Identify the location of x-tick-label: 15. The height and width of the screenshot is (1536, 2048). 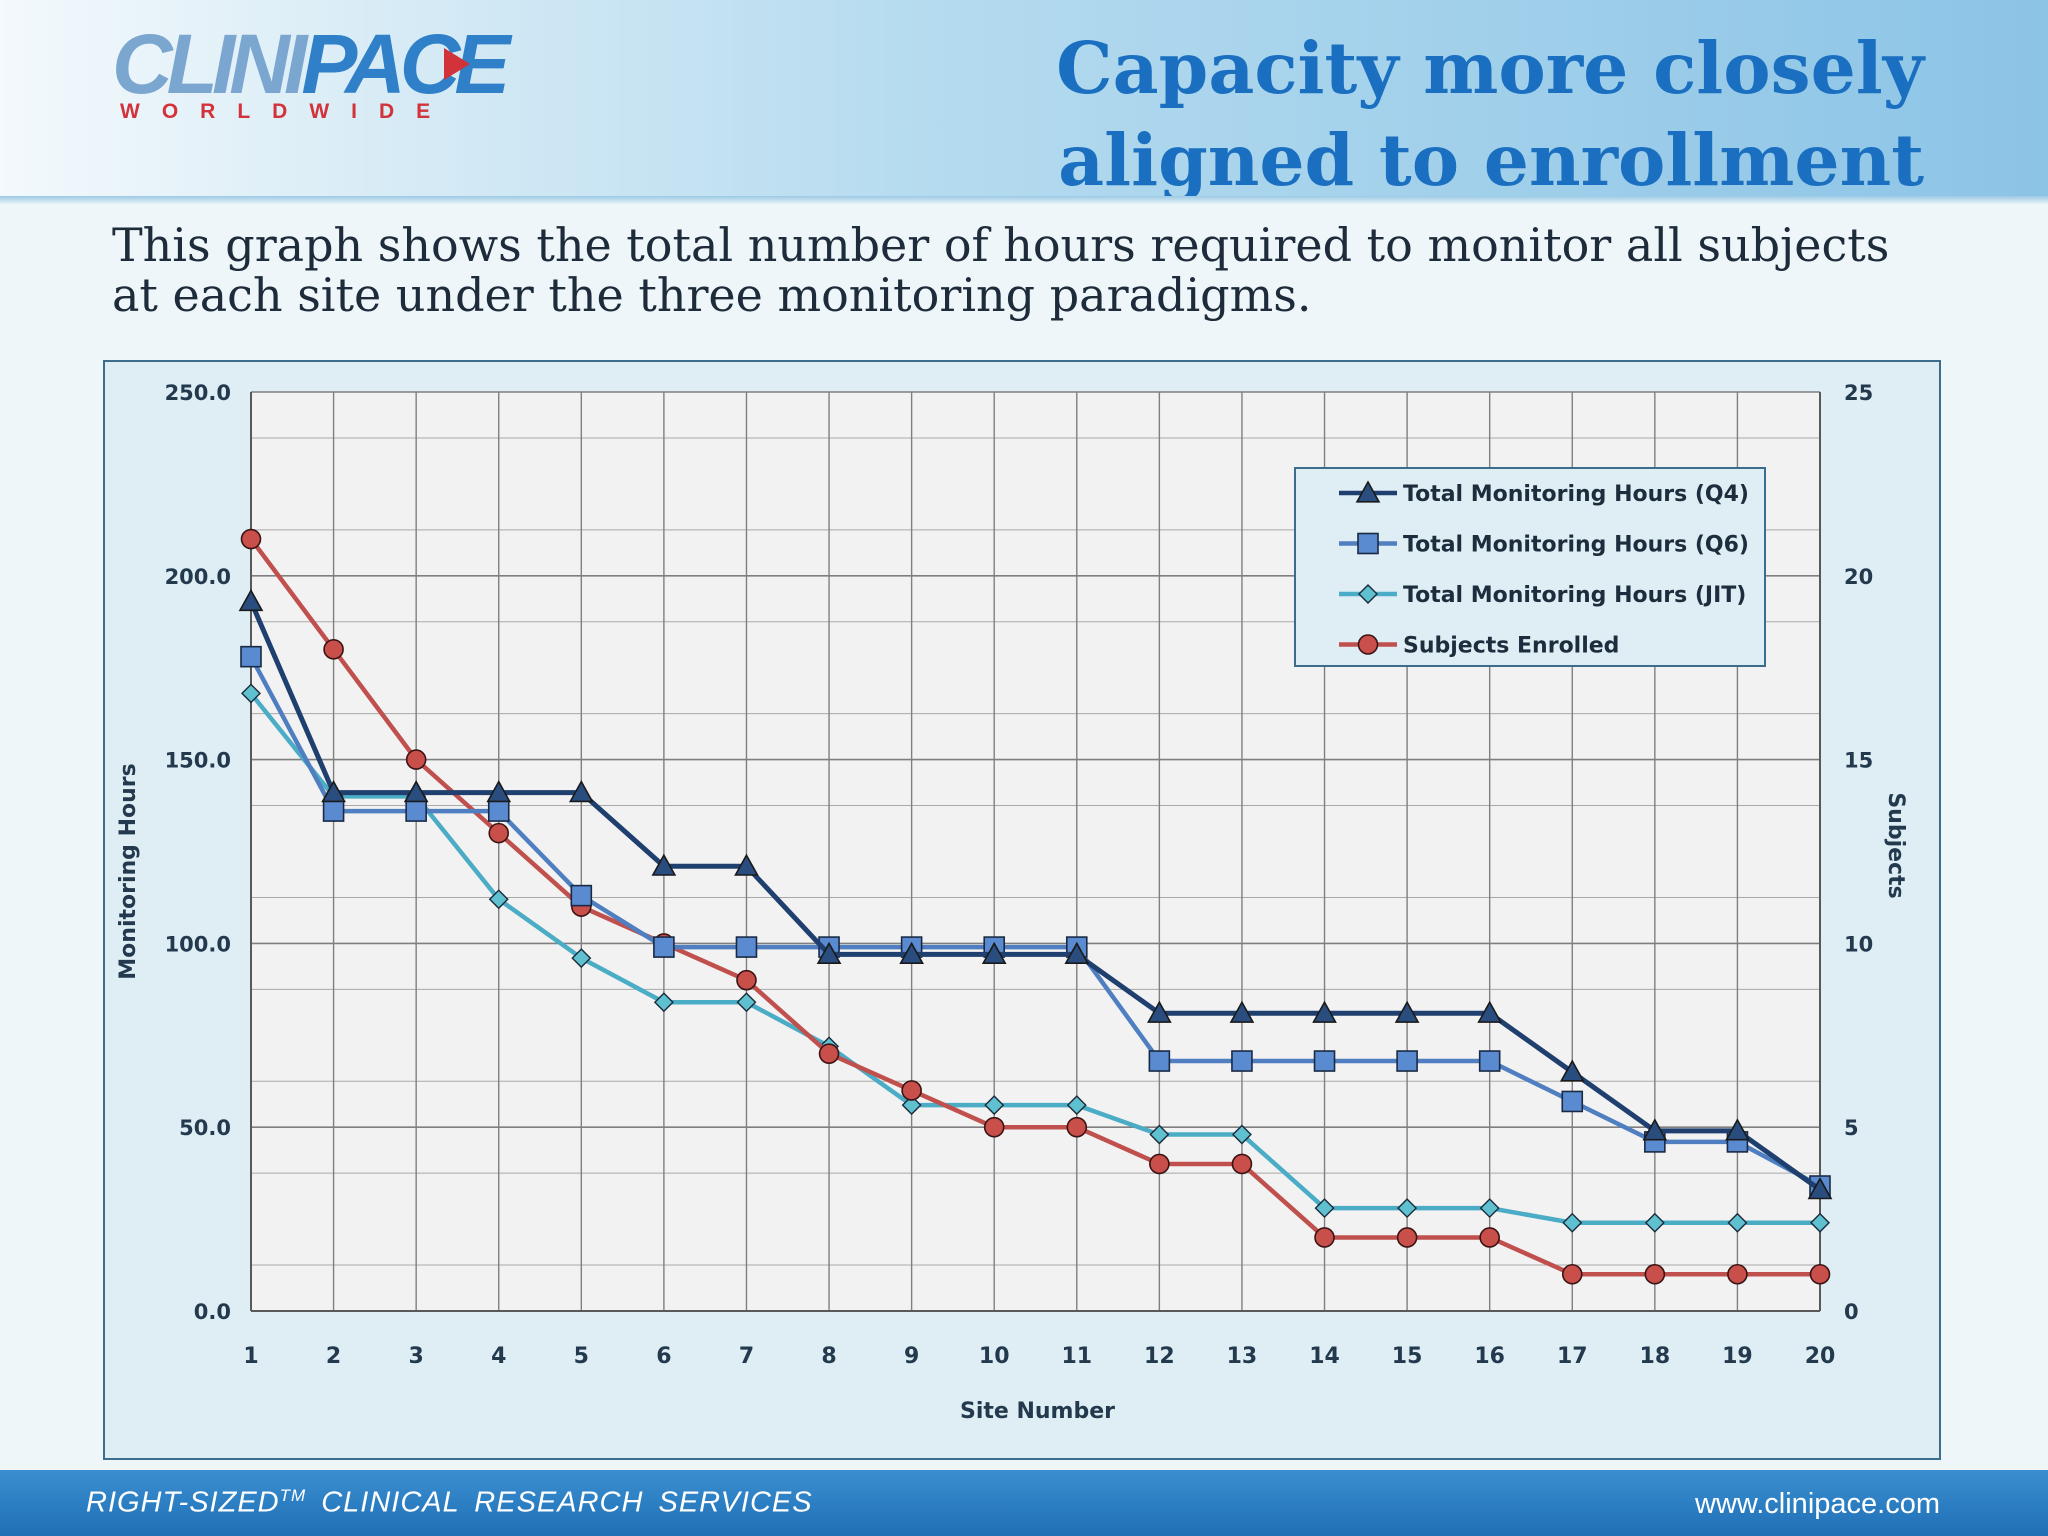
(1407, 1356).